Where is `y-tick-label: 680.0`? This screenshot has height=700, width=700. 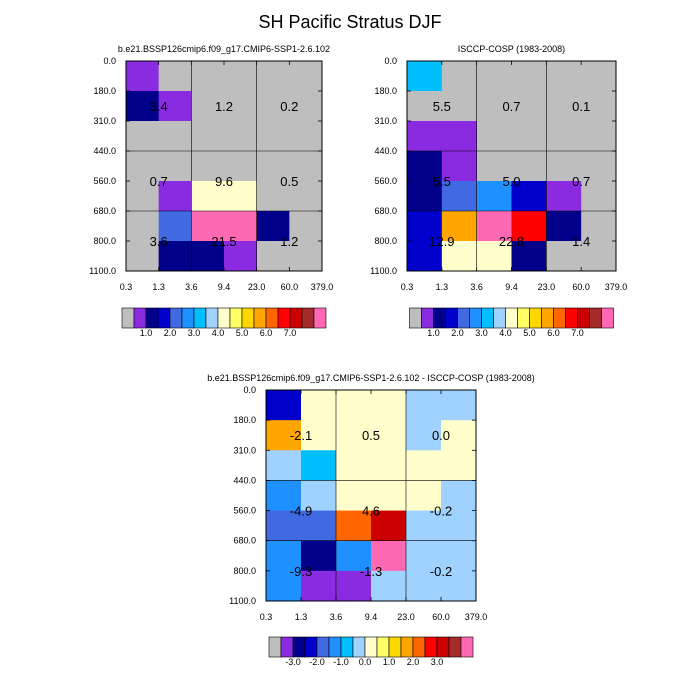 y-tick-label: 680.0 is located at coordinates (104, 211).